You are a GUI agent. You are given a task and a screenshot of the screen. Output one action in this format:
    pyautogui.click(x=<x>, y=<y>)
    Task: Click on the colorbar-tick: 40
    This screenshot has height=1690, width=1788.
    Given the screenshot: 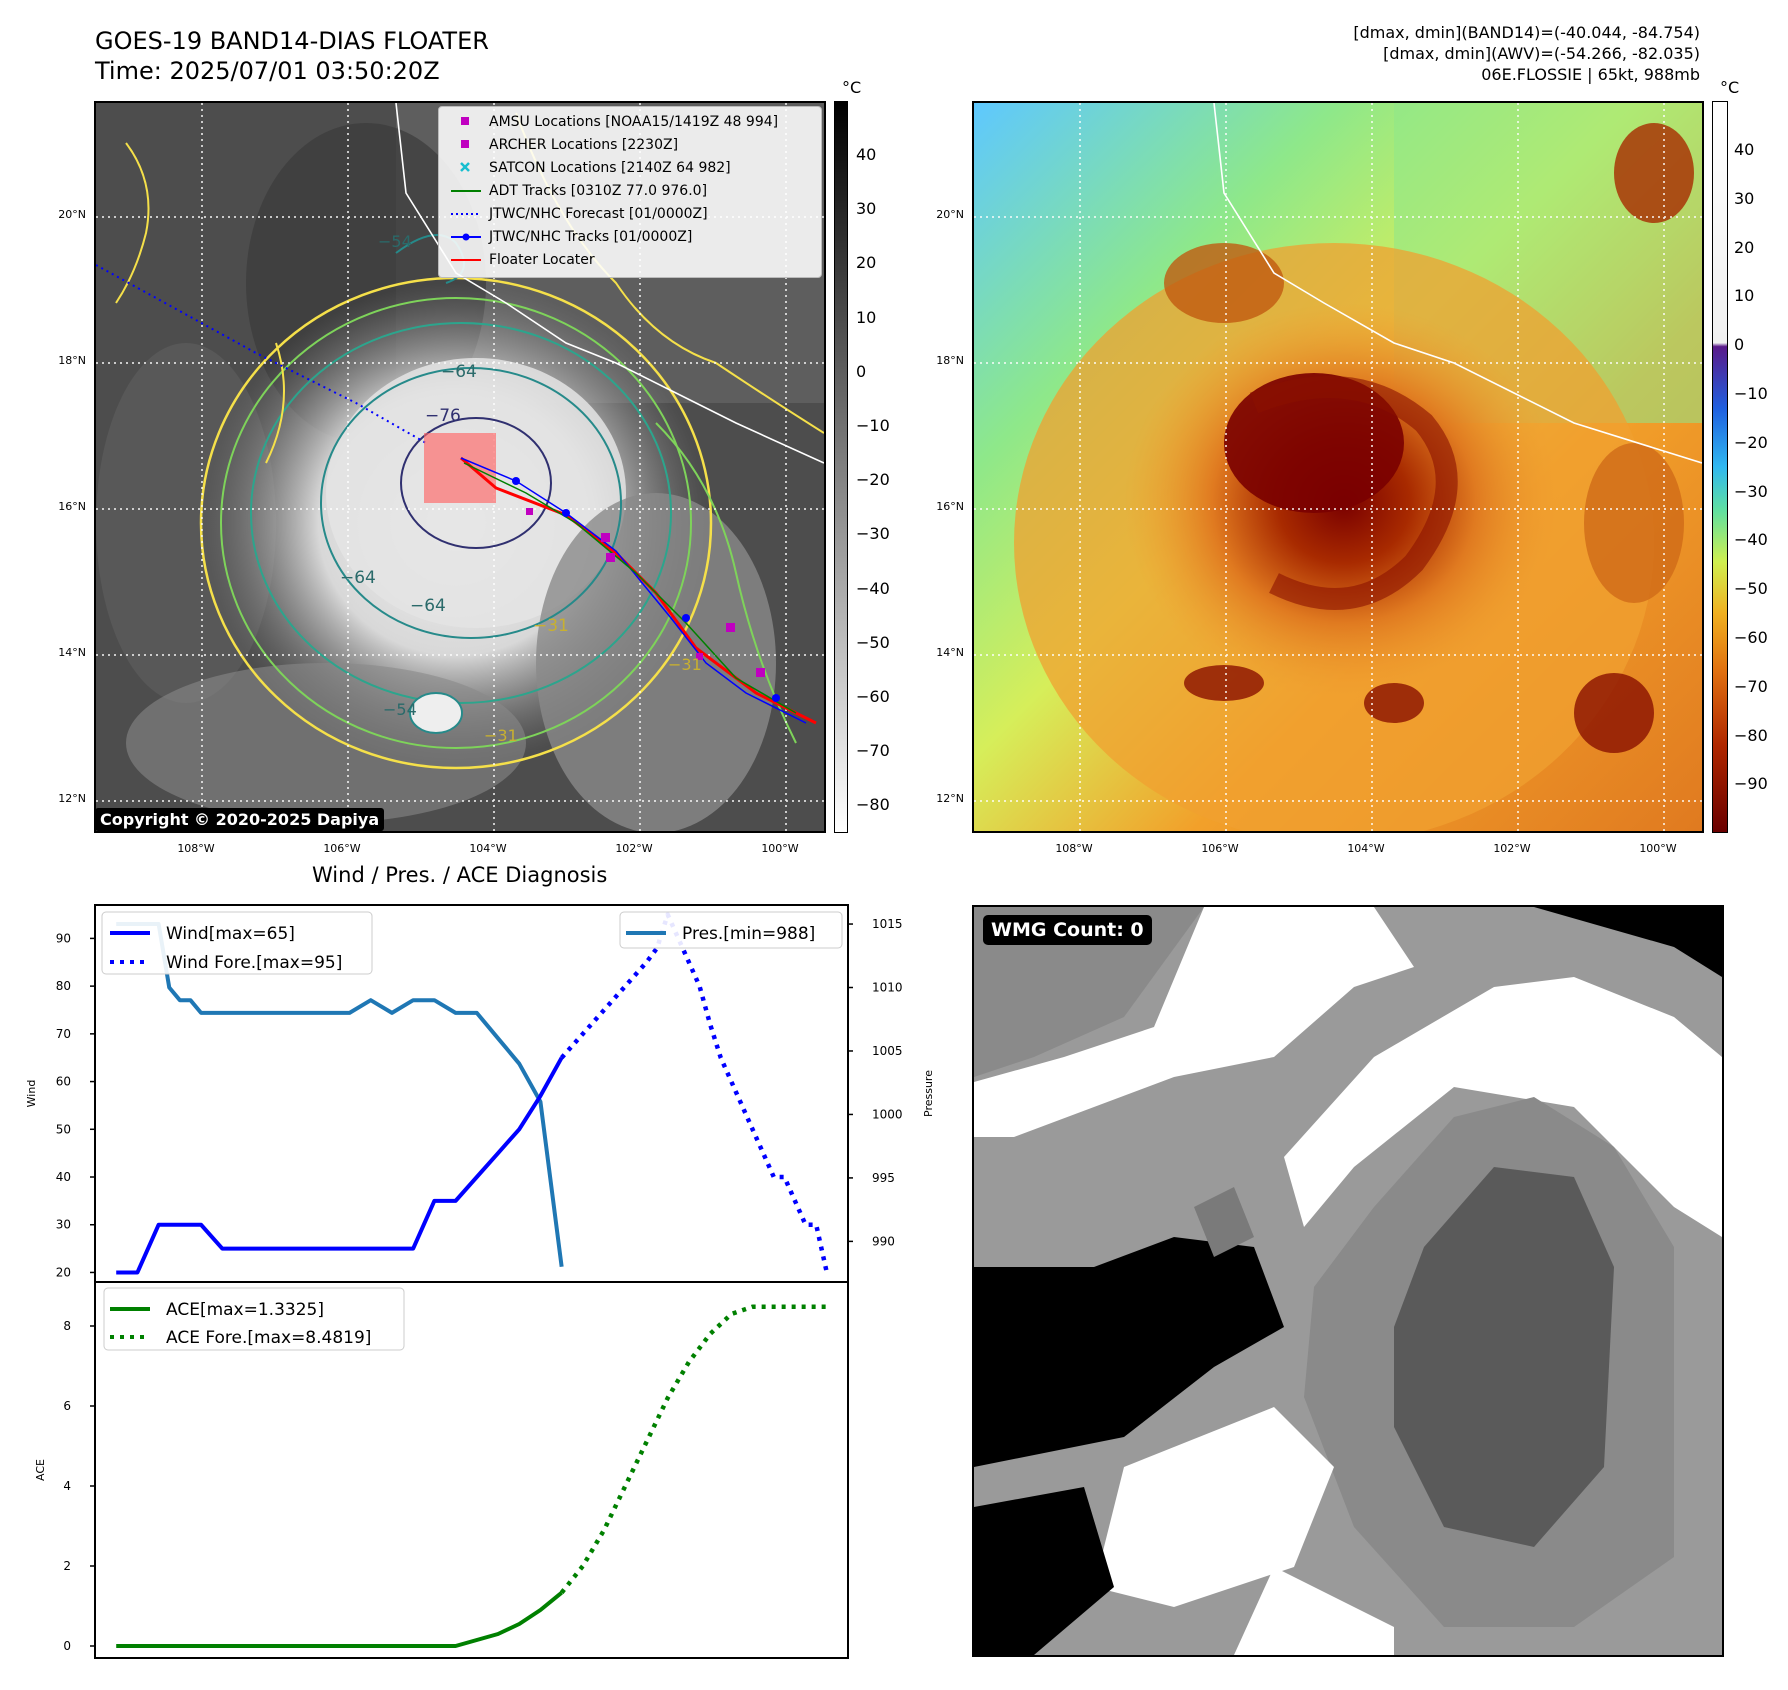 What is the action you would take?
    pyautogui.click(x=866, y=154)
    